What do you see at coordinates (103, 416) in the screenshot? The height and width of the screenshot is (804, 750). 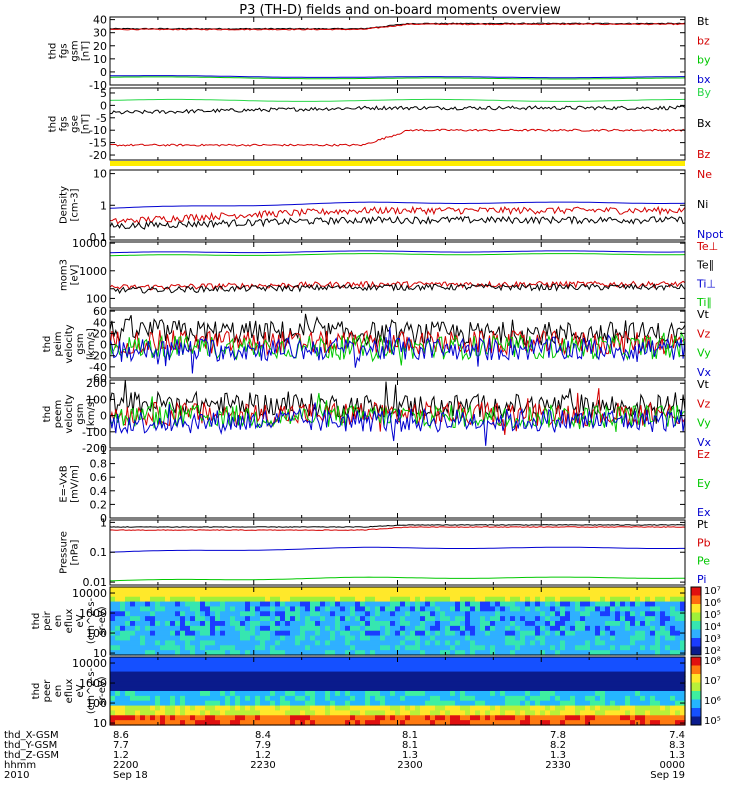 I see `y-tick-label: 0` at bounding box center [103, 416].